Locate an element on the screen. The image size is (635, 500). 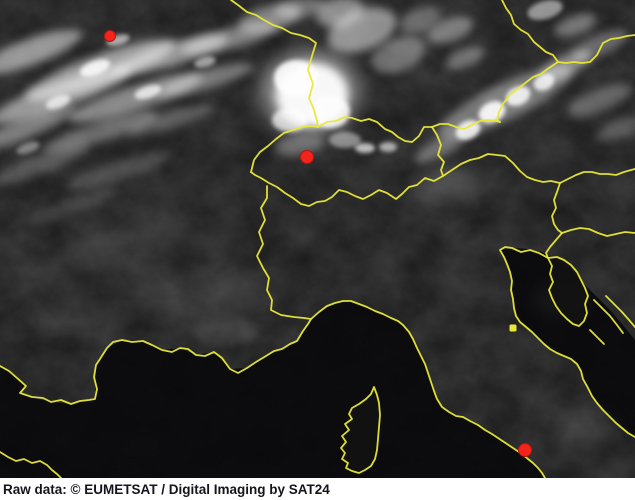
border-slovenia-croatia is located at coordinates (598, 232).